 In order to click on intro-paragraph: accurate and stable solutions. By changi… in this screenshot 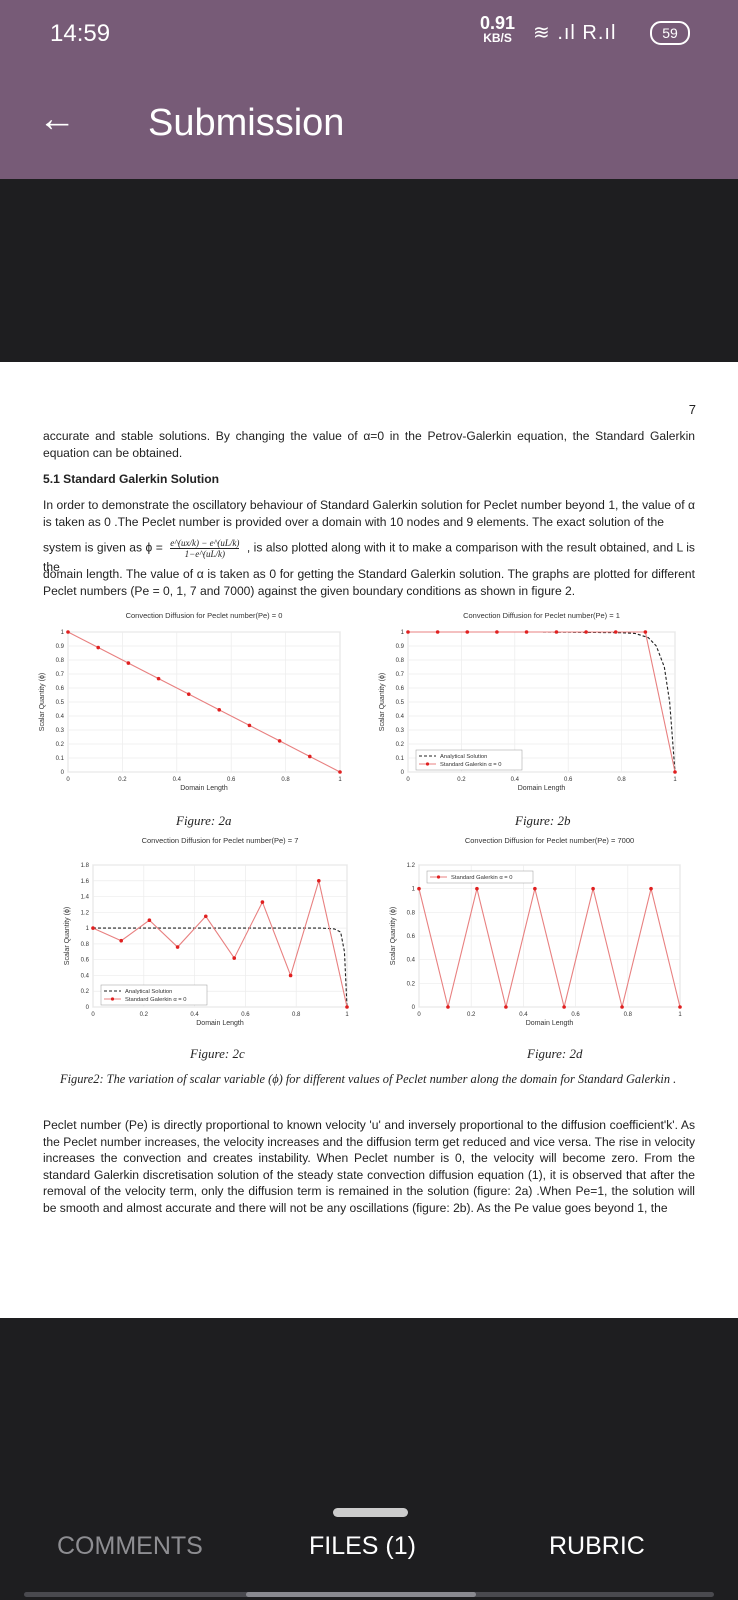, I will do `click(369, 444)`.